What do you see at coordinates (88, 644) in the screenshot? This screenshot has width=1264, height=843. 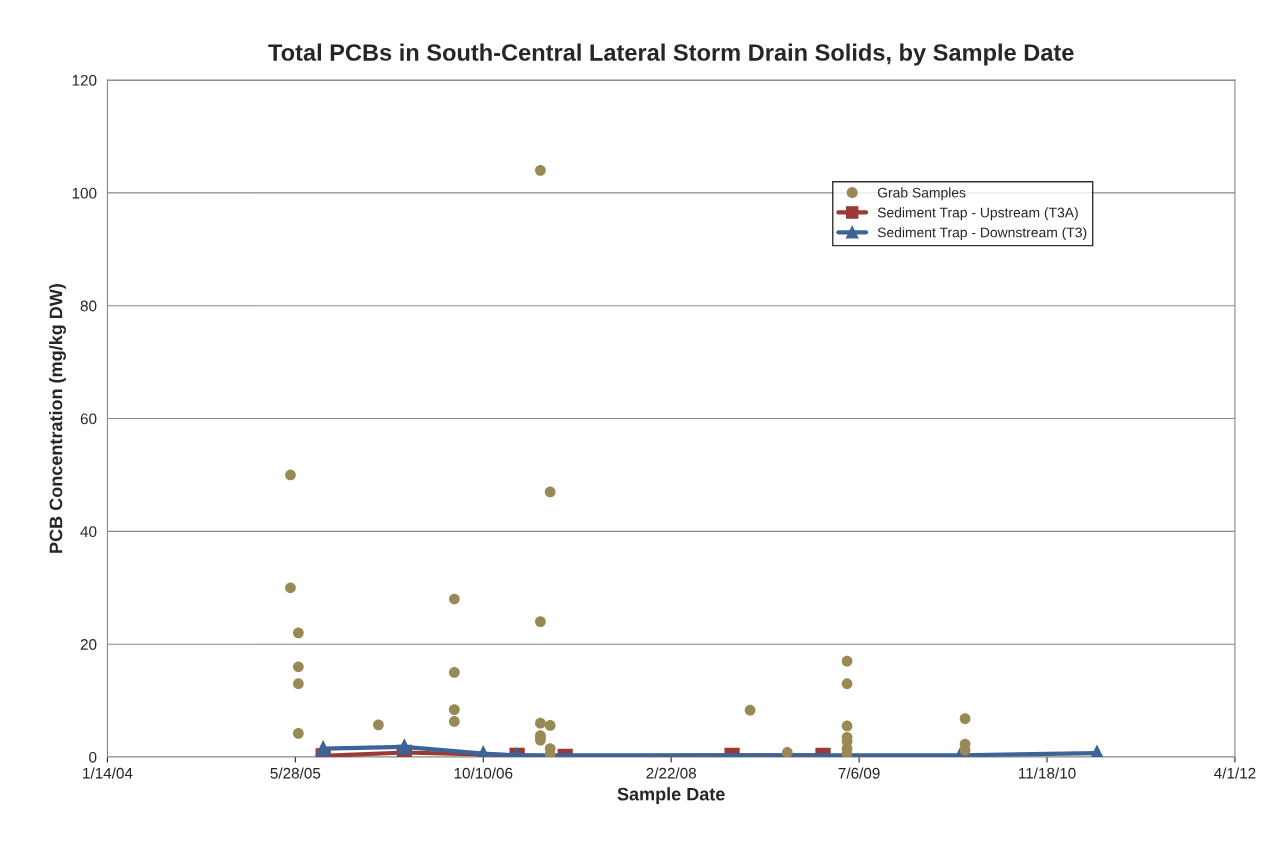 I see `y-tick-label: 20` at bounding box center [88, 644].